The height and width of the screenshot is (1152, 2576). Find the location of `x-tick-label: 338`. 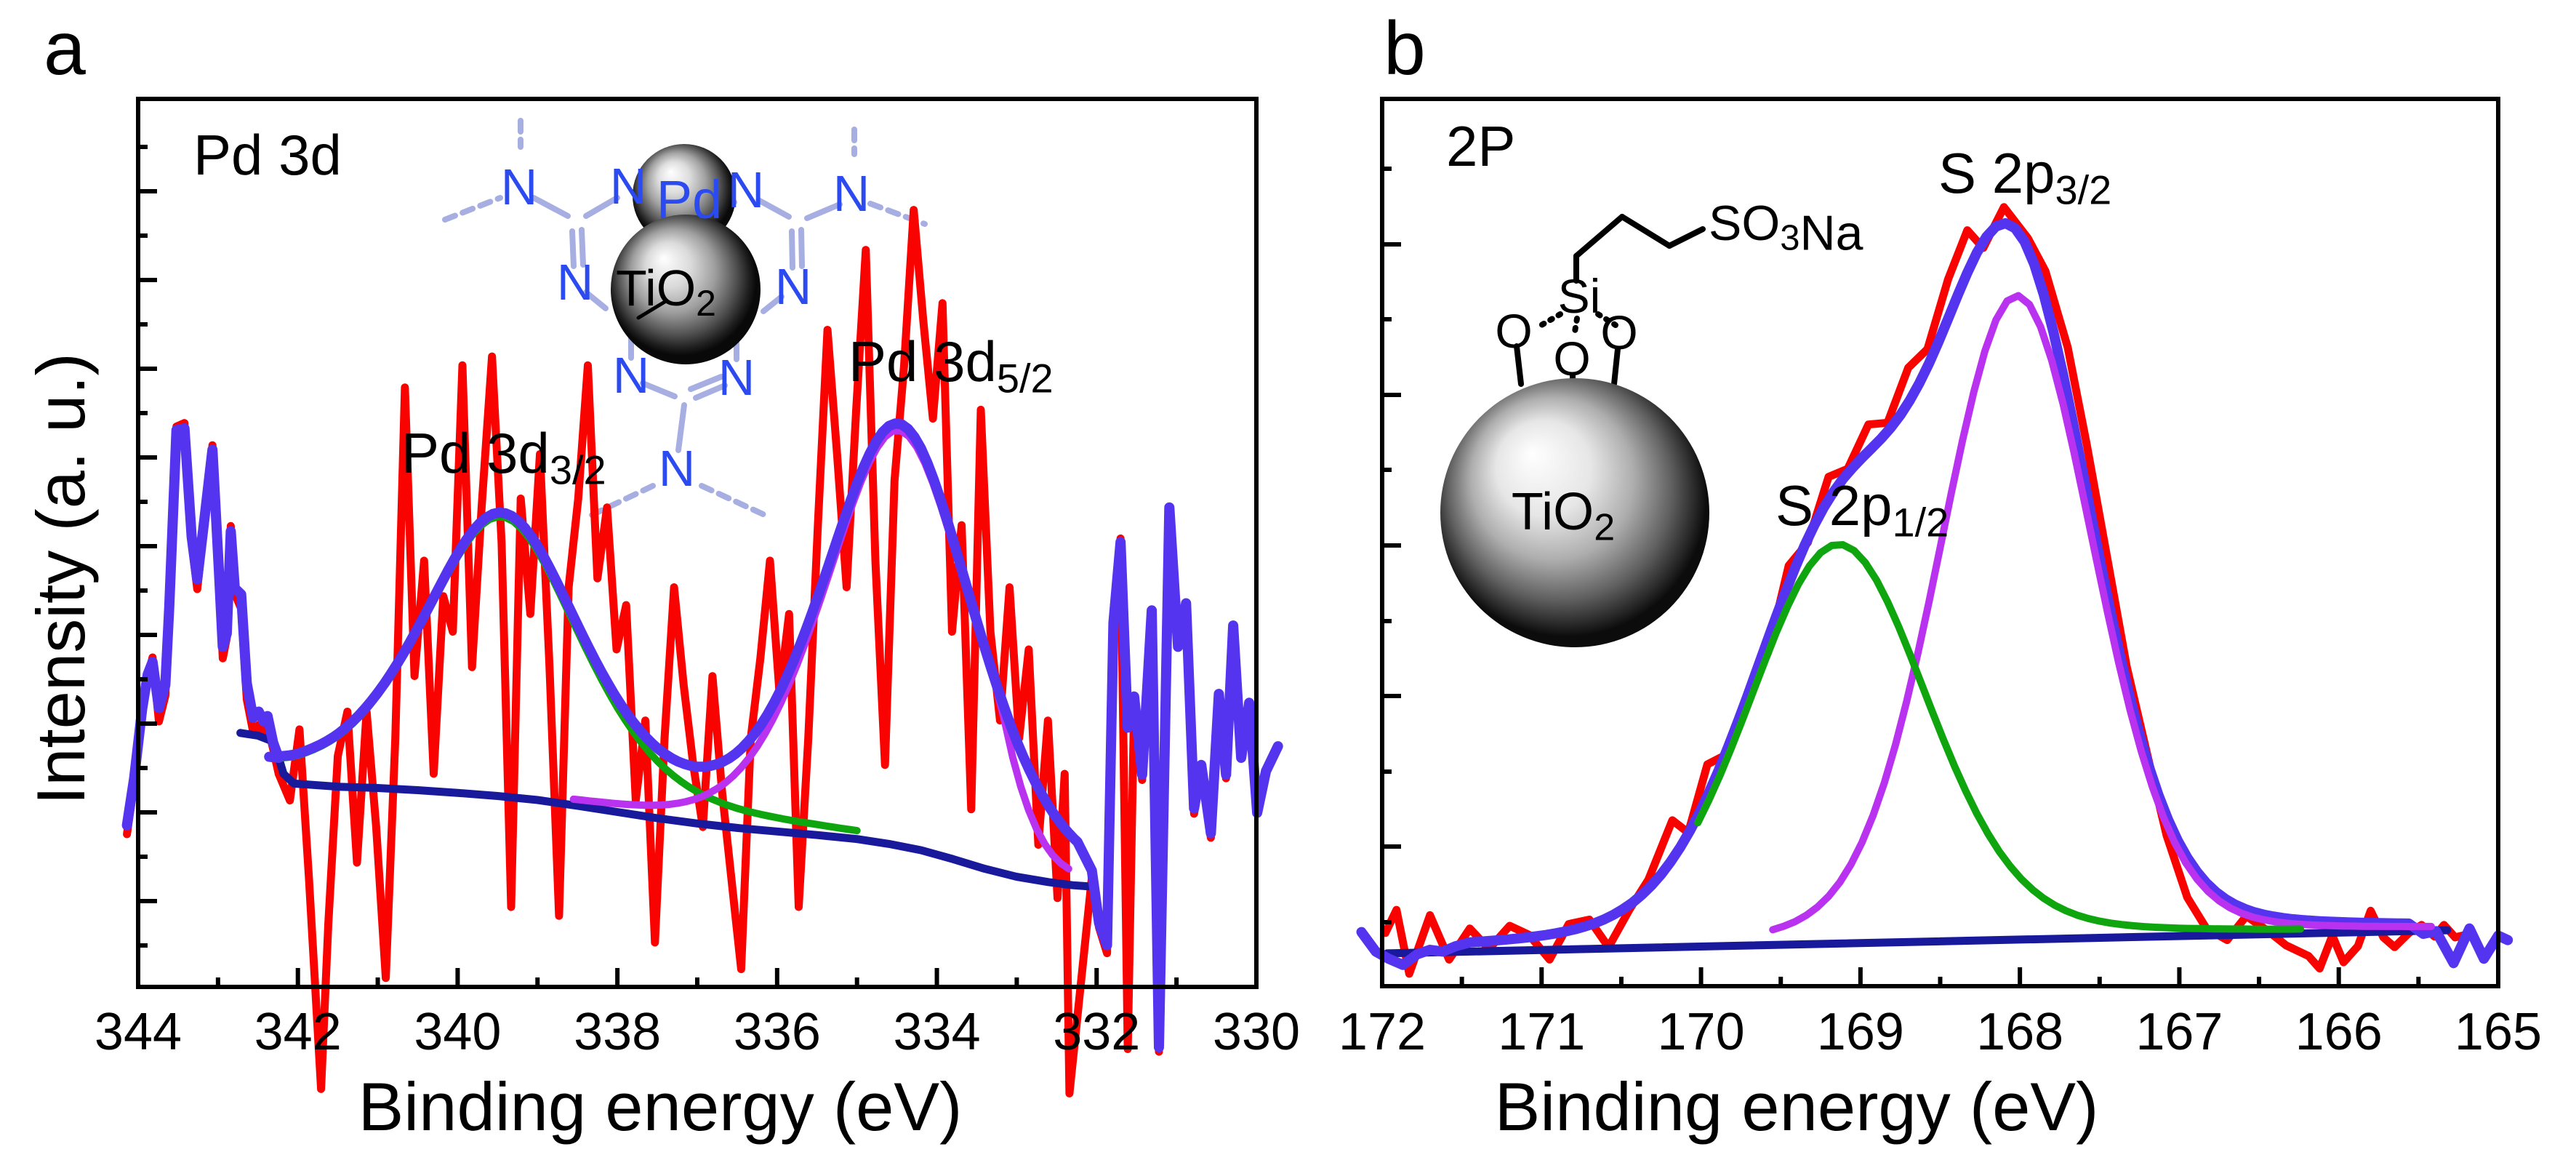

x-tick-label: 338 is located at coordinates (617, 1032).